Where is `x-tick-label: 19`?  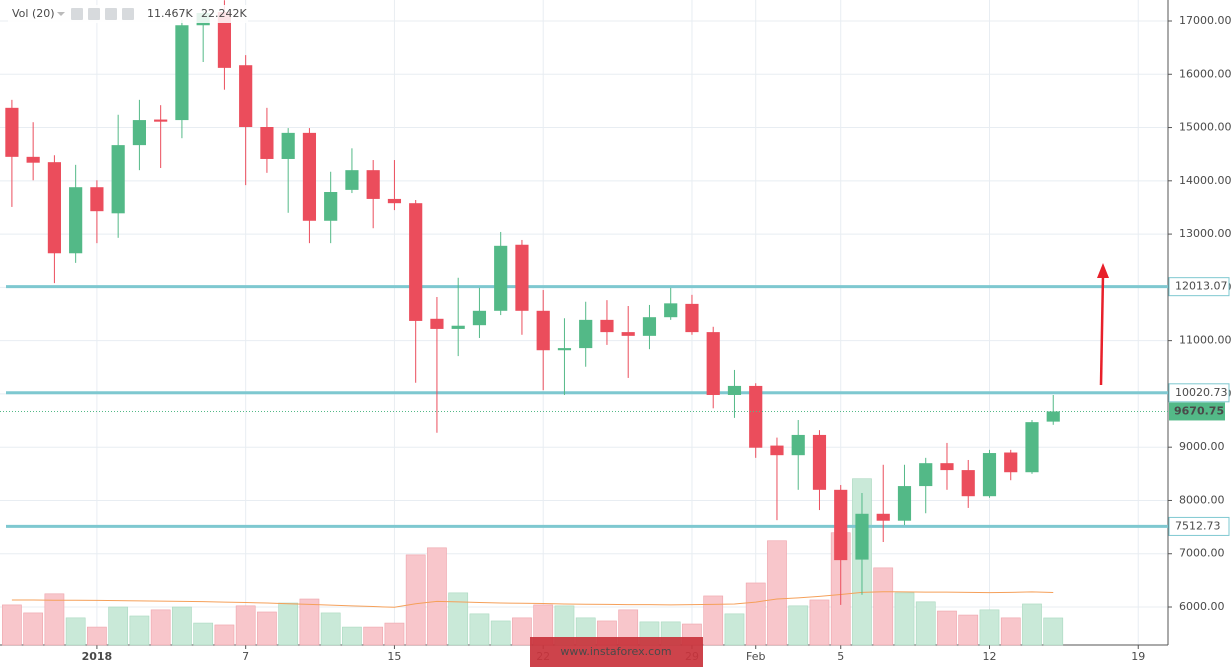
x-tick-label: 19 is located at coordinates (1138, 656).